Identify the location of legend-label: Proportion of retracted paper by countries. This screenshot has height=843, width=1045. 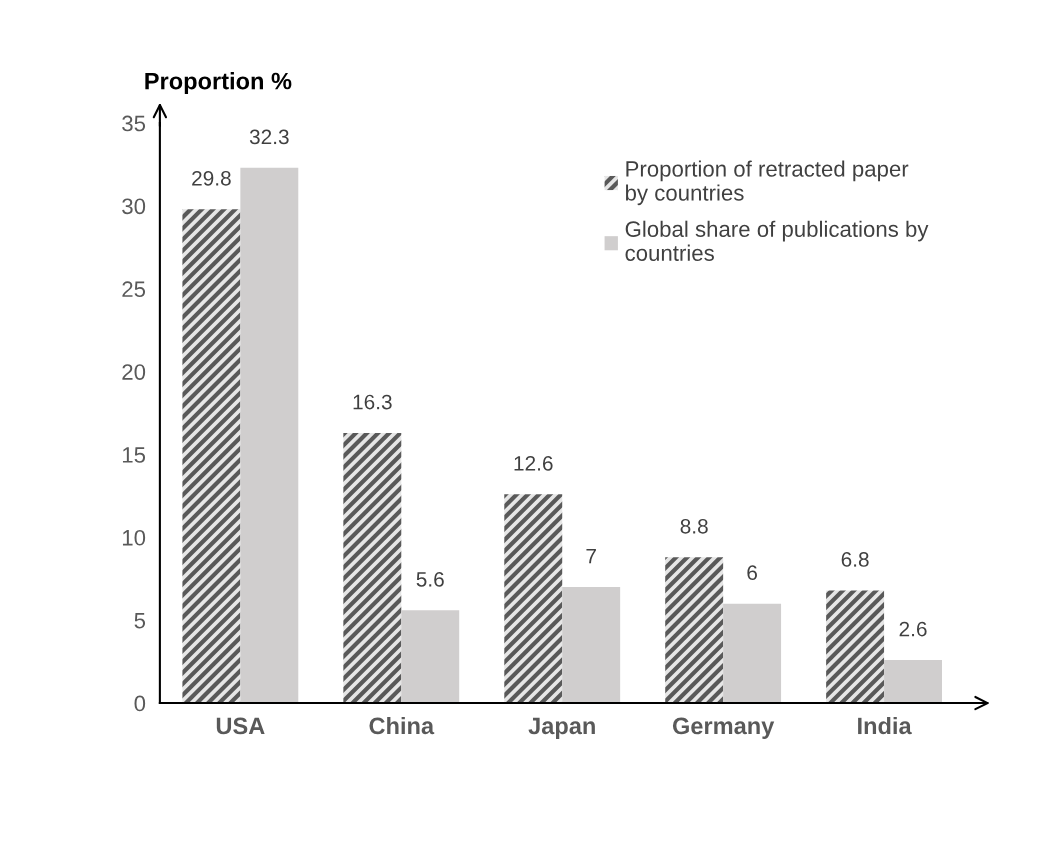
(767, 183).